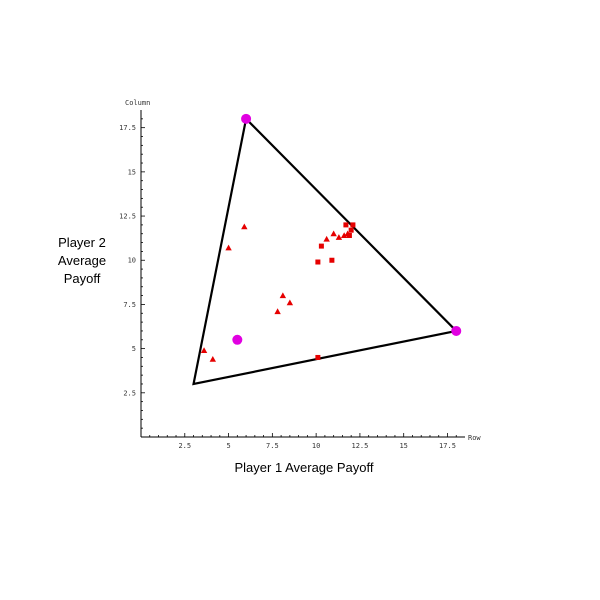 The image size is (600, 600). I want to click on y-tick-label: 10, so click(132, 261).